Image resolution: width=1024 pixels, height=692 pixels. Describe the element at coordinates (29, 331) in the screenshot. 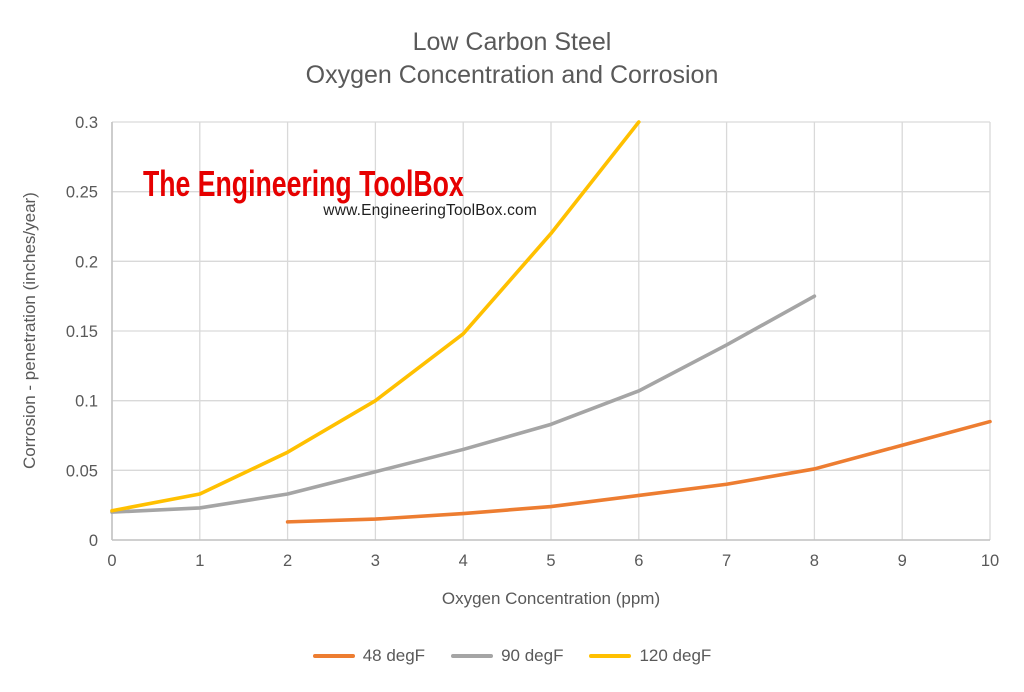

I see `y-axis-title: Corrosion - penetration (inches/year)` at that location.